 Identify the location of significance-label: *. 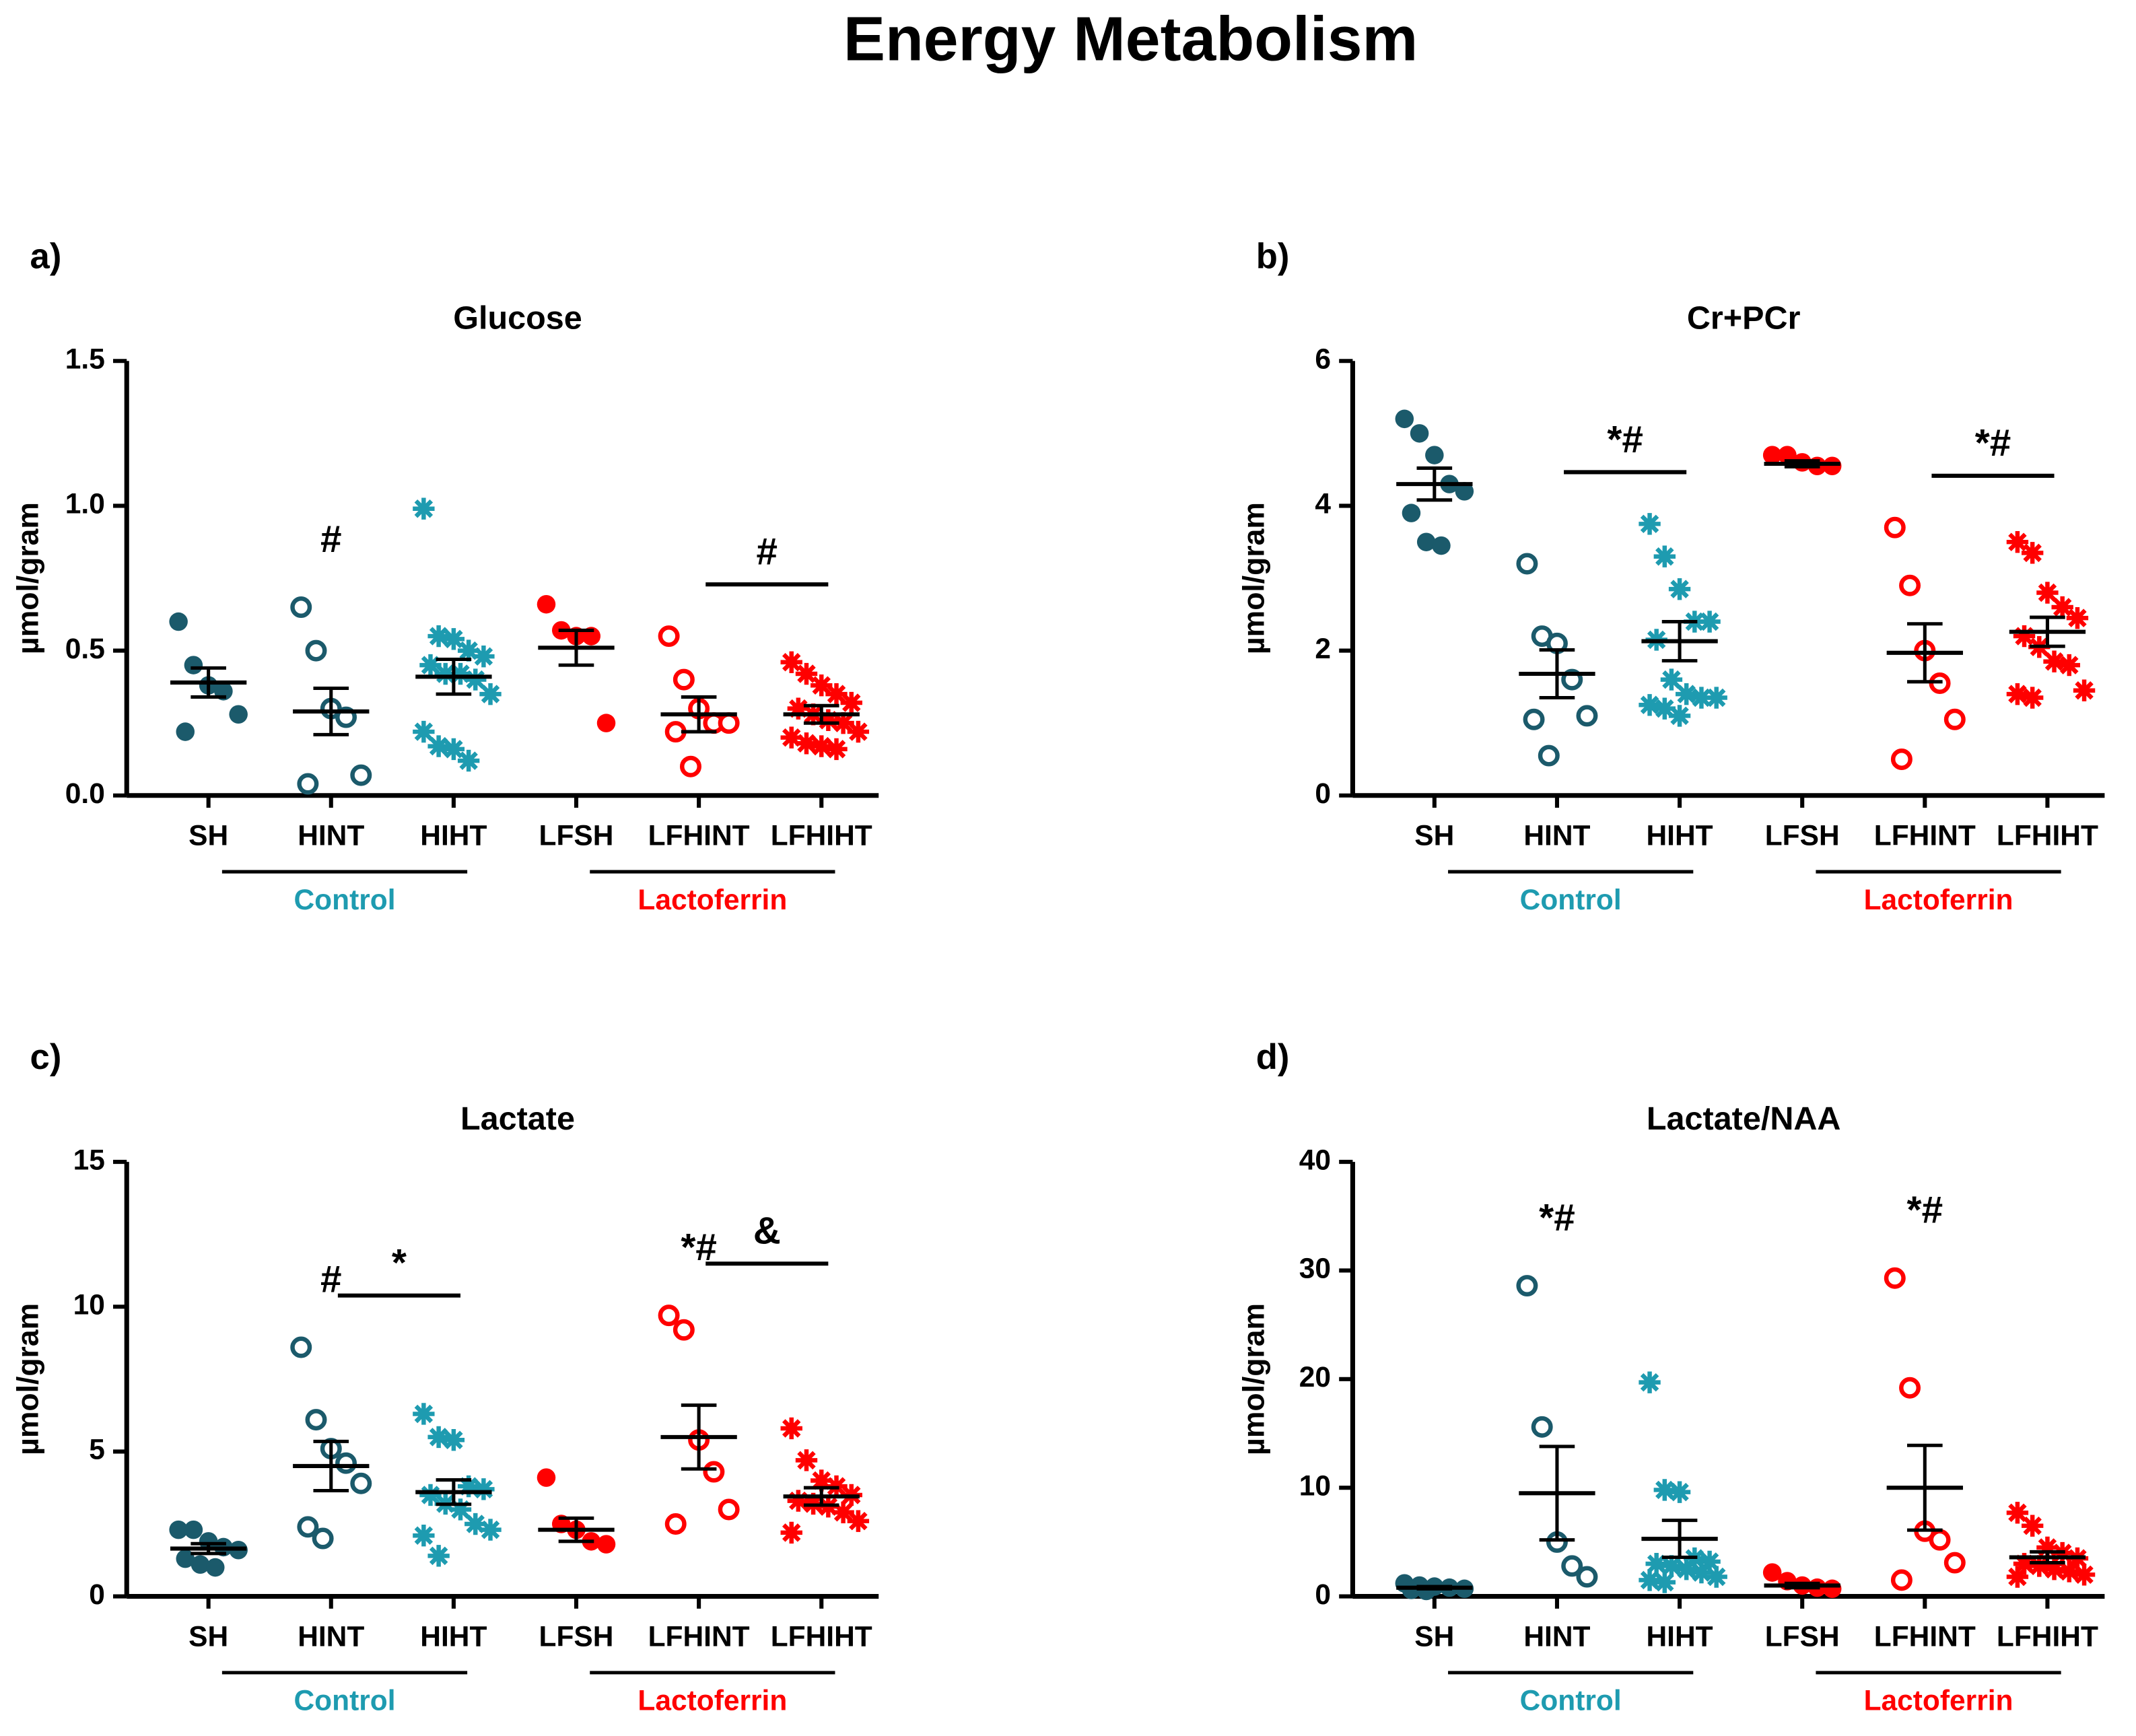
(399, 1263).